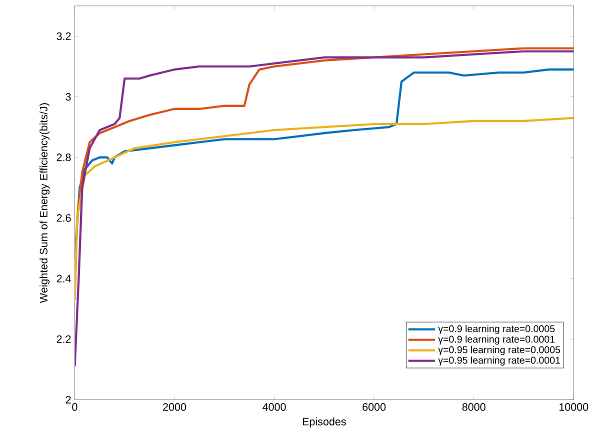  I want to click on x-tick-label: 2000, so click(174, 407).